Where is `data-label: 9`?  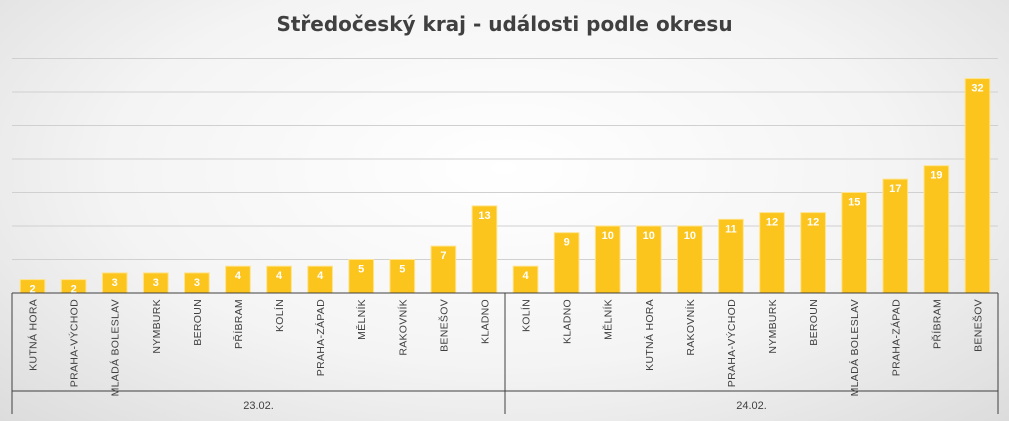 data-label: 9 is located at coordinates (567, 243).